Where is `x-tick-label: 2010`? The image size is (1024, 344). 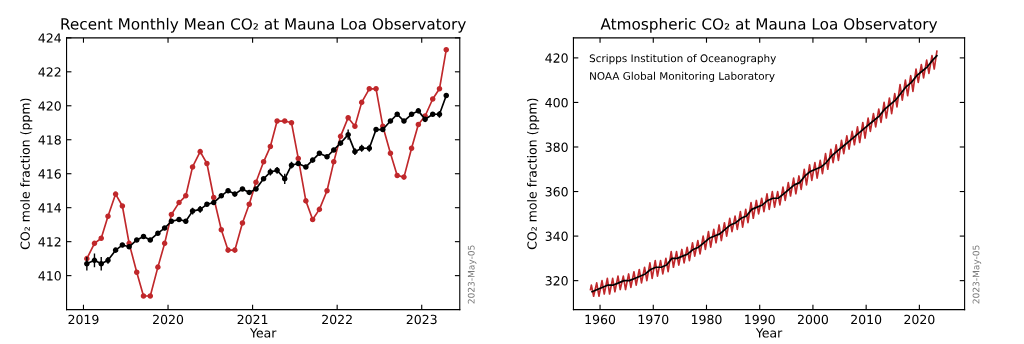
x-tick-label: 2010 is located at coordinates (866, 319).